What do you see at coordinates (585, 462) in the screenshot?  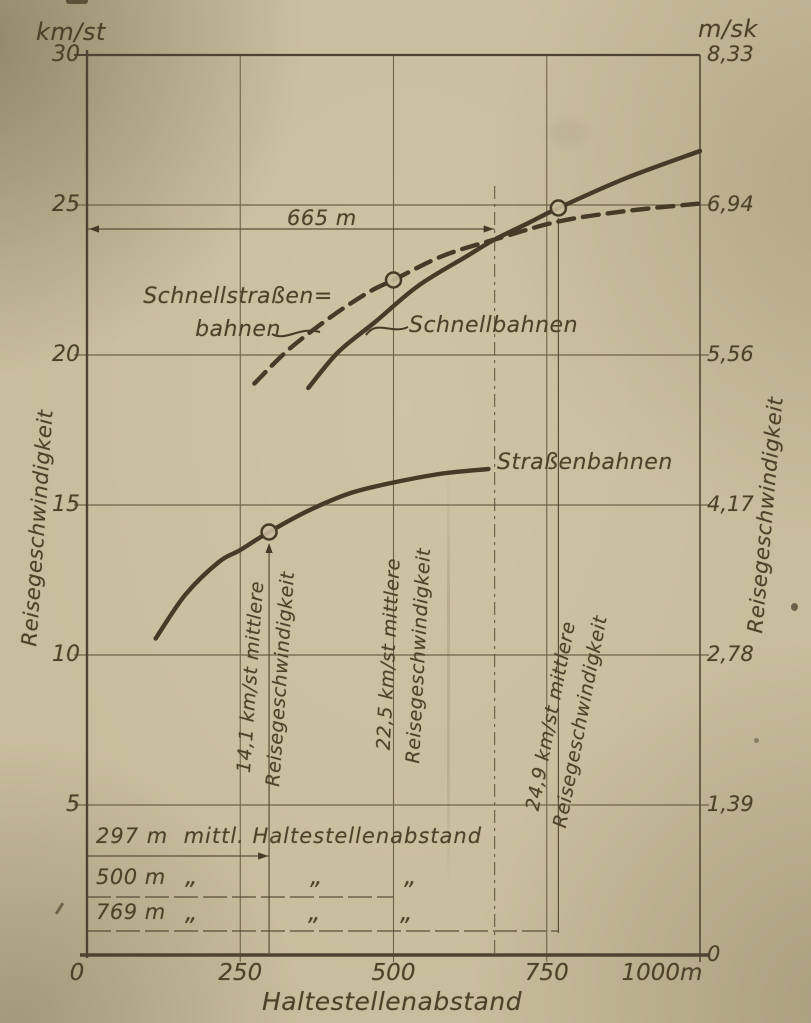 I see `label-strassenbahnen: Straßenbahnen` at bounding box center [585, 462].